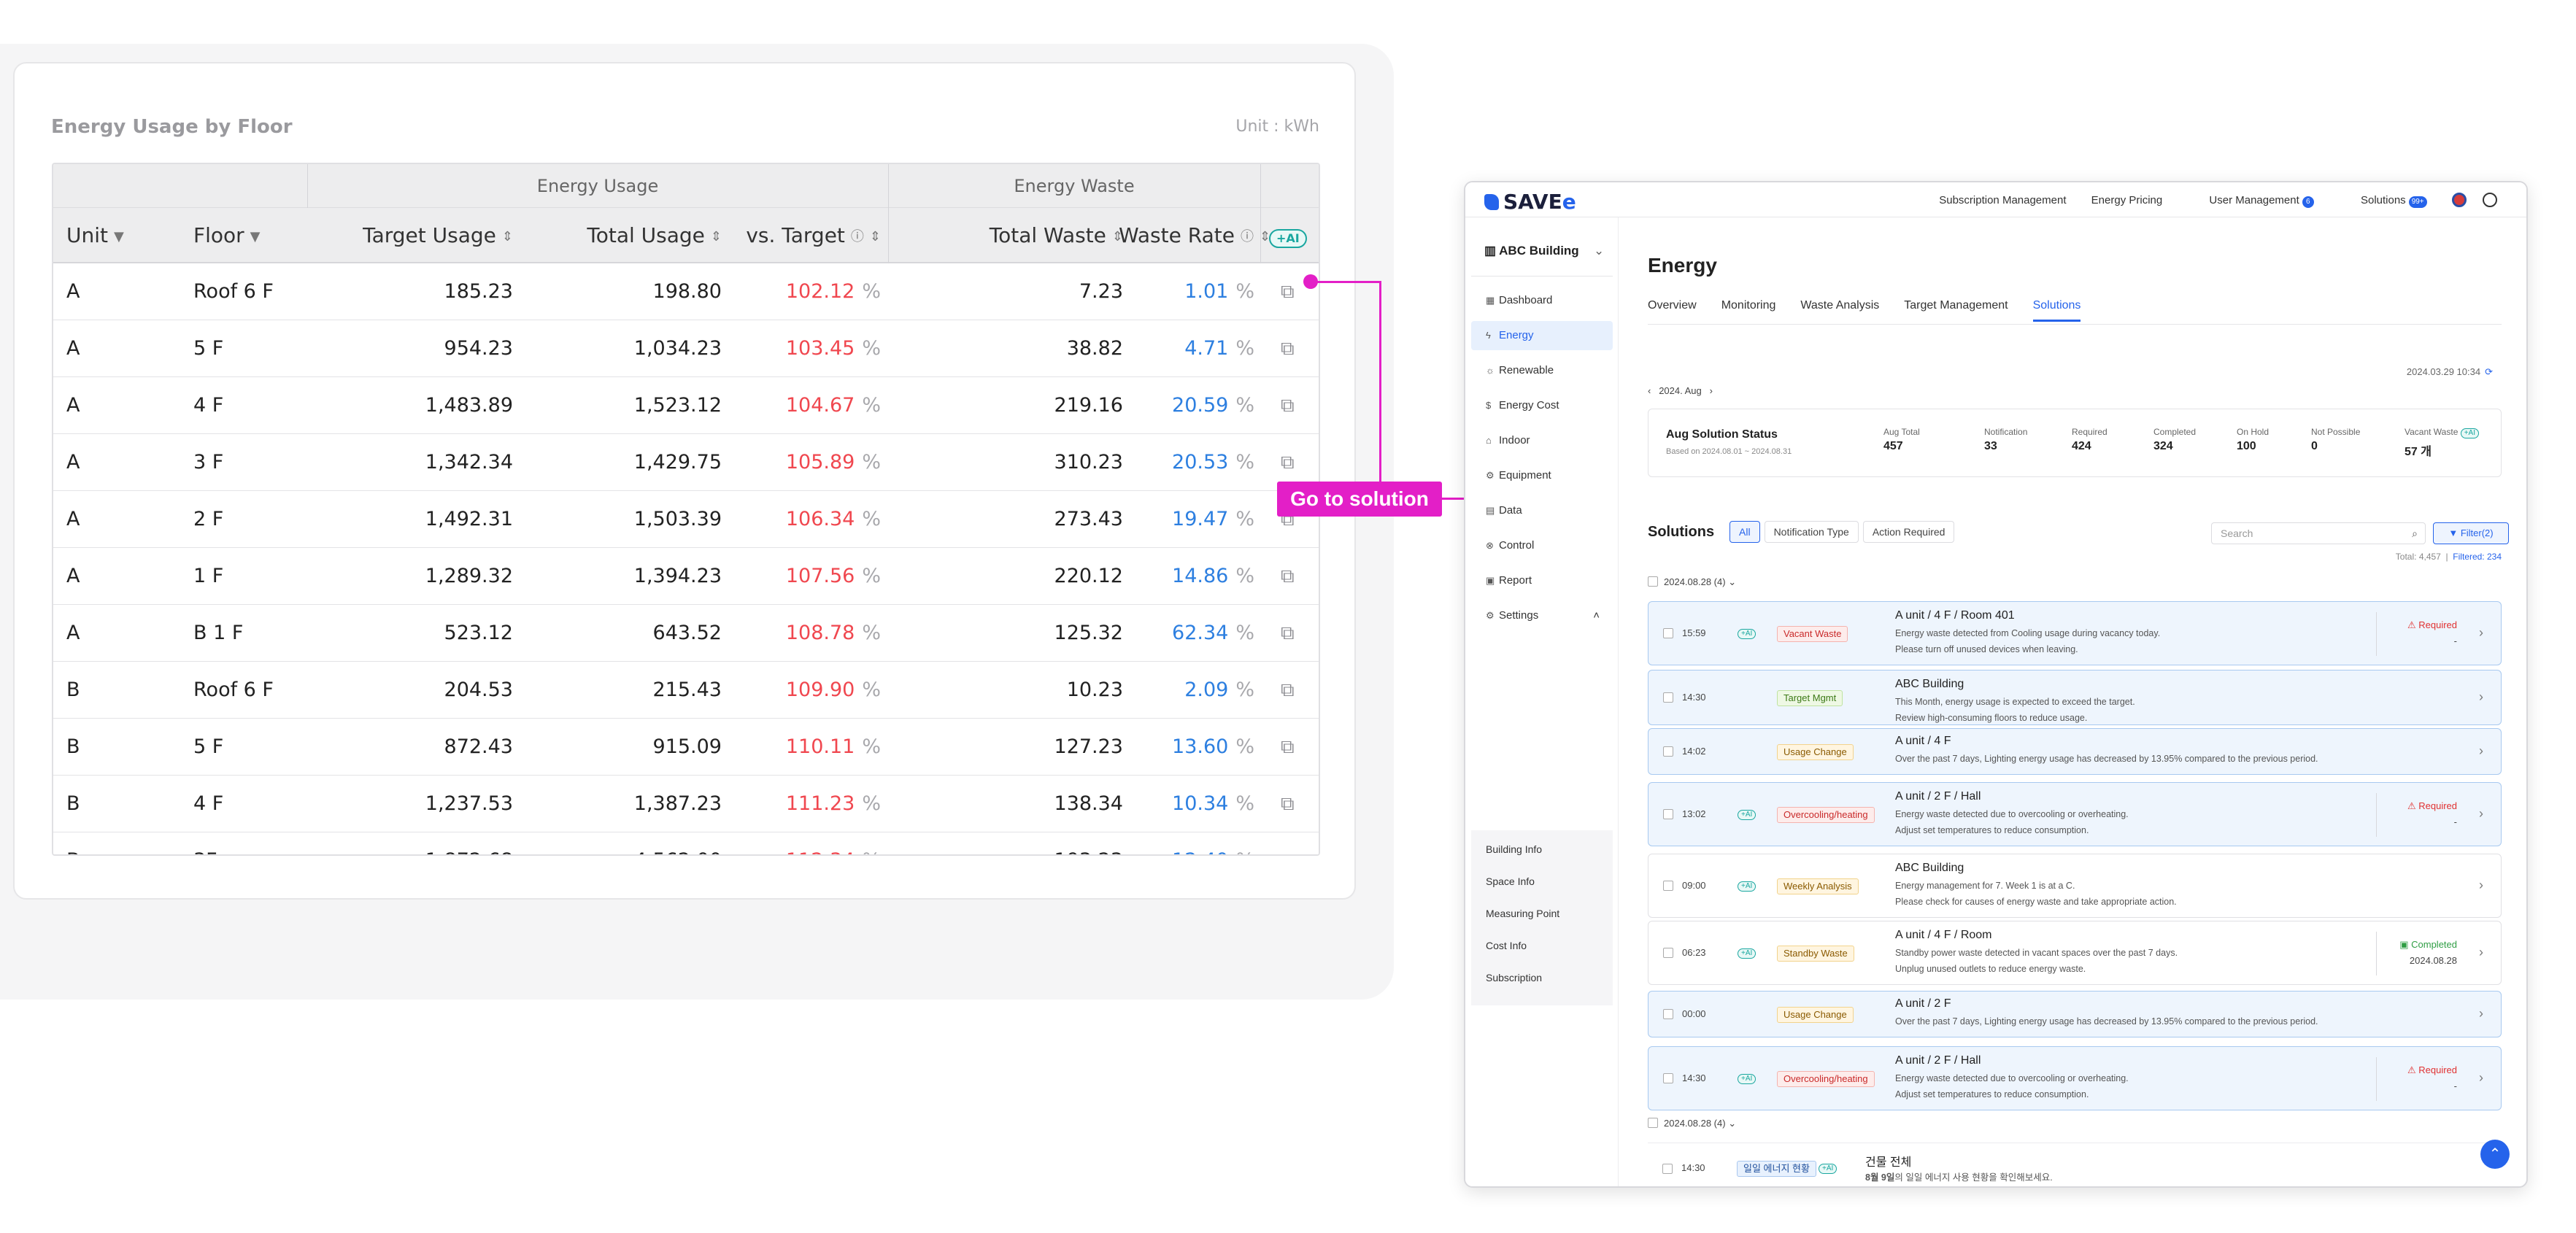 The image size is (2576, 1233). What do you see at coordinates (1542, 580) in the screenshot?
I see `sidebar-item-report: ▣ Report` at bounding box center [1542, 580].